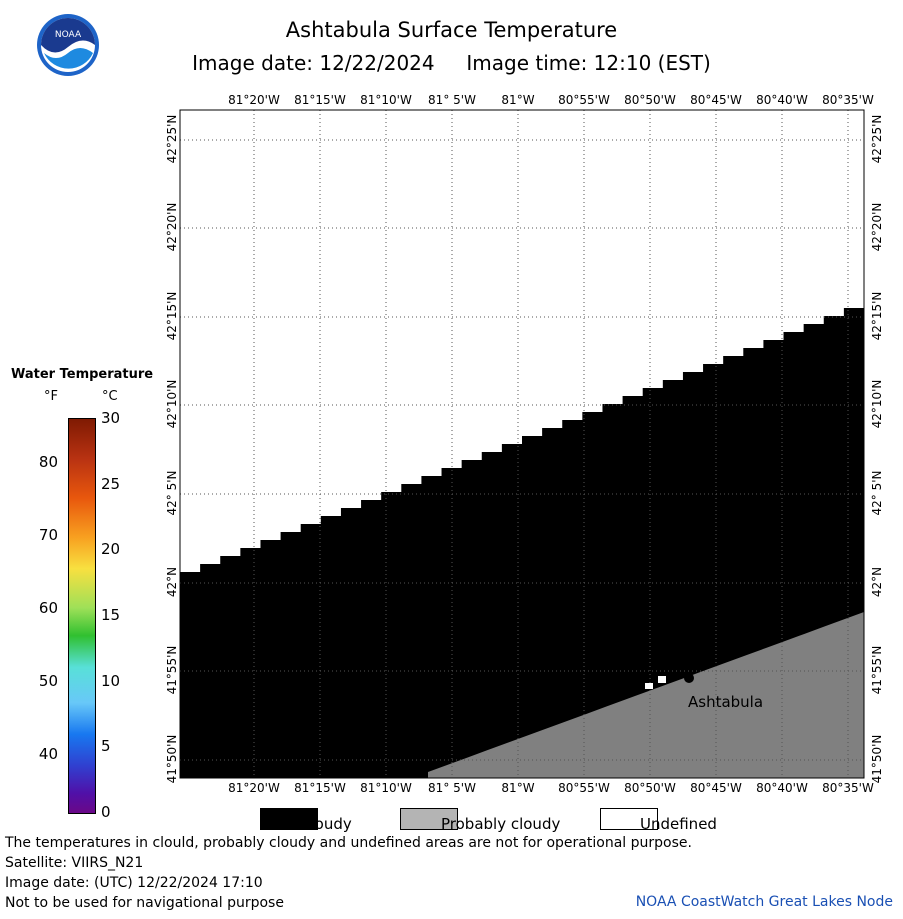  I want to click on celsius-tick-label: 30, so click(111, 418).